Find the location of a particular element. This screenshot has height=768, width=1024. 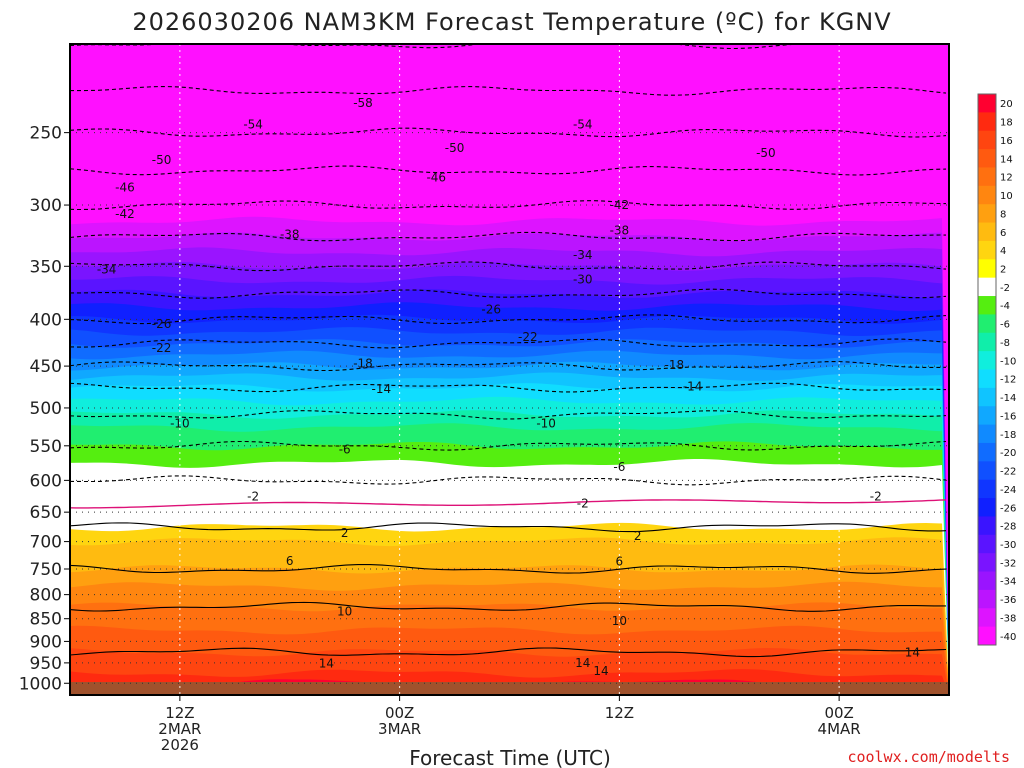

contour-label-box is located at coordinates (1017, 243).